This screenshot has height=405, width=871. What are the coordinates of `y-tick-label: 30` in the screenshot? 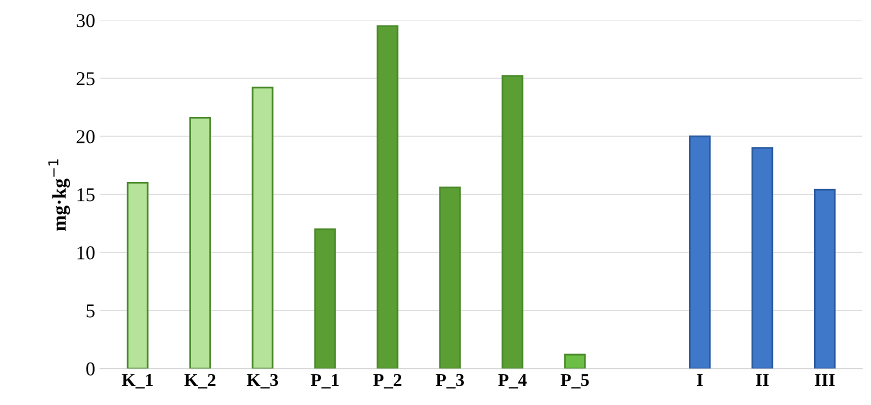 It's located at (85, 21).